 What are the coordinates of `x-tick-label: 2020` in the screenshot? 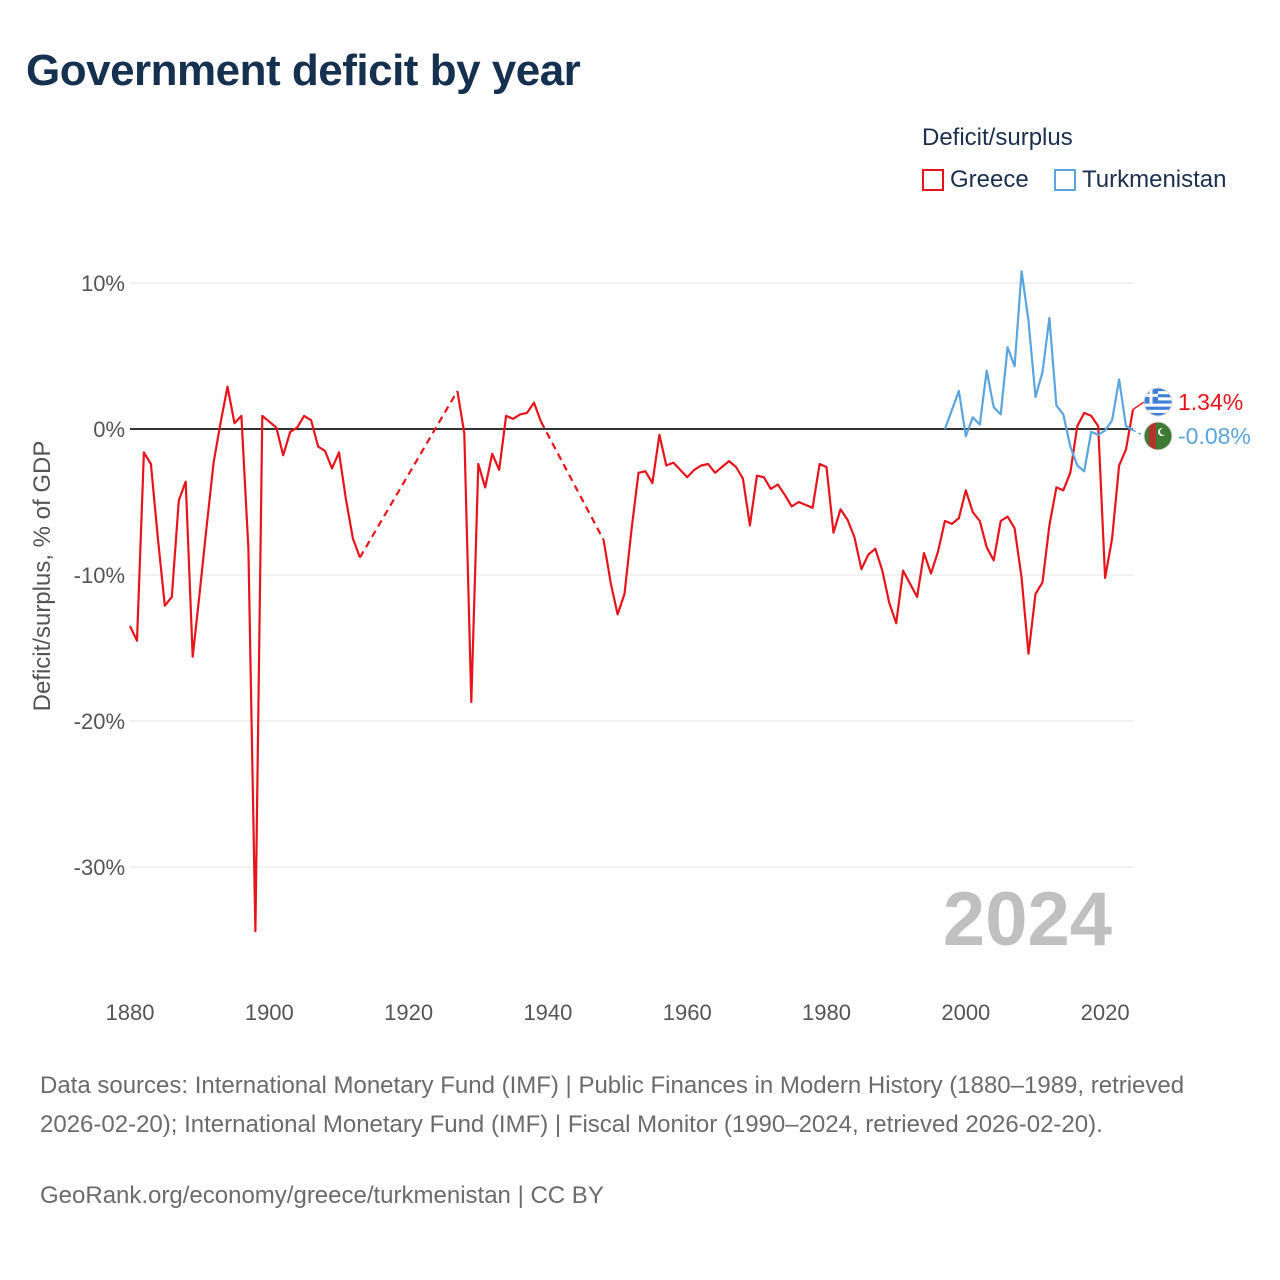 It's located at (1105, 1012).